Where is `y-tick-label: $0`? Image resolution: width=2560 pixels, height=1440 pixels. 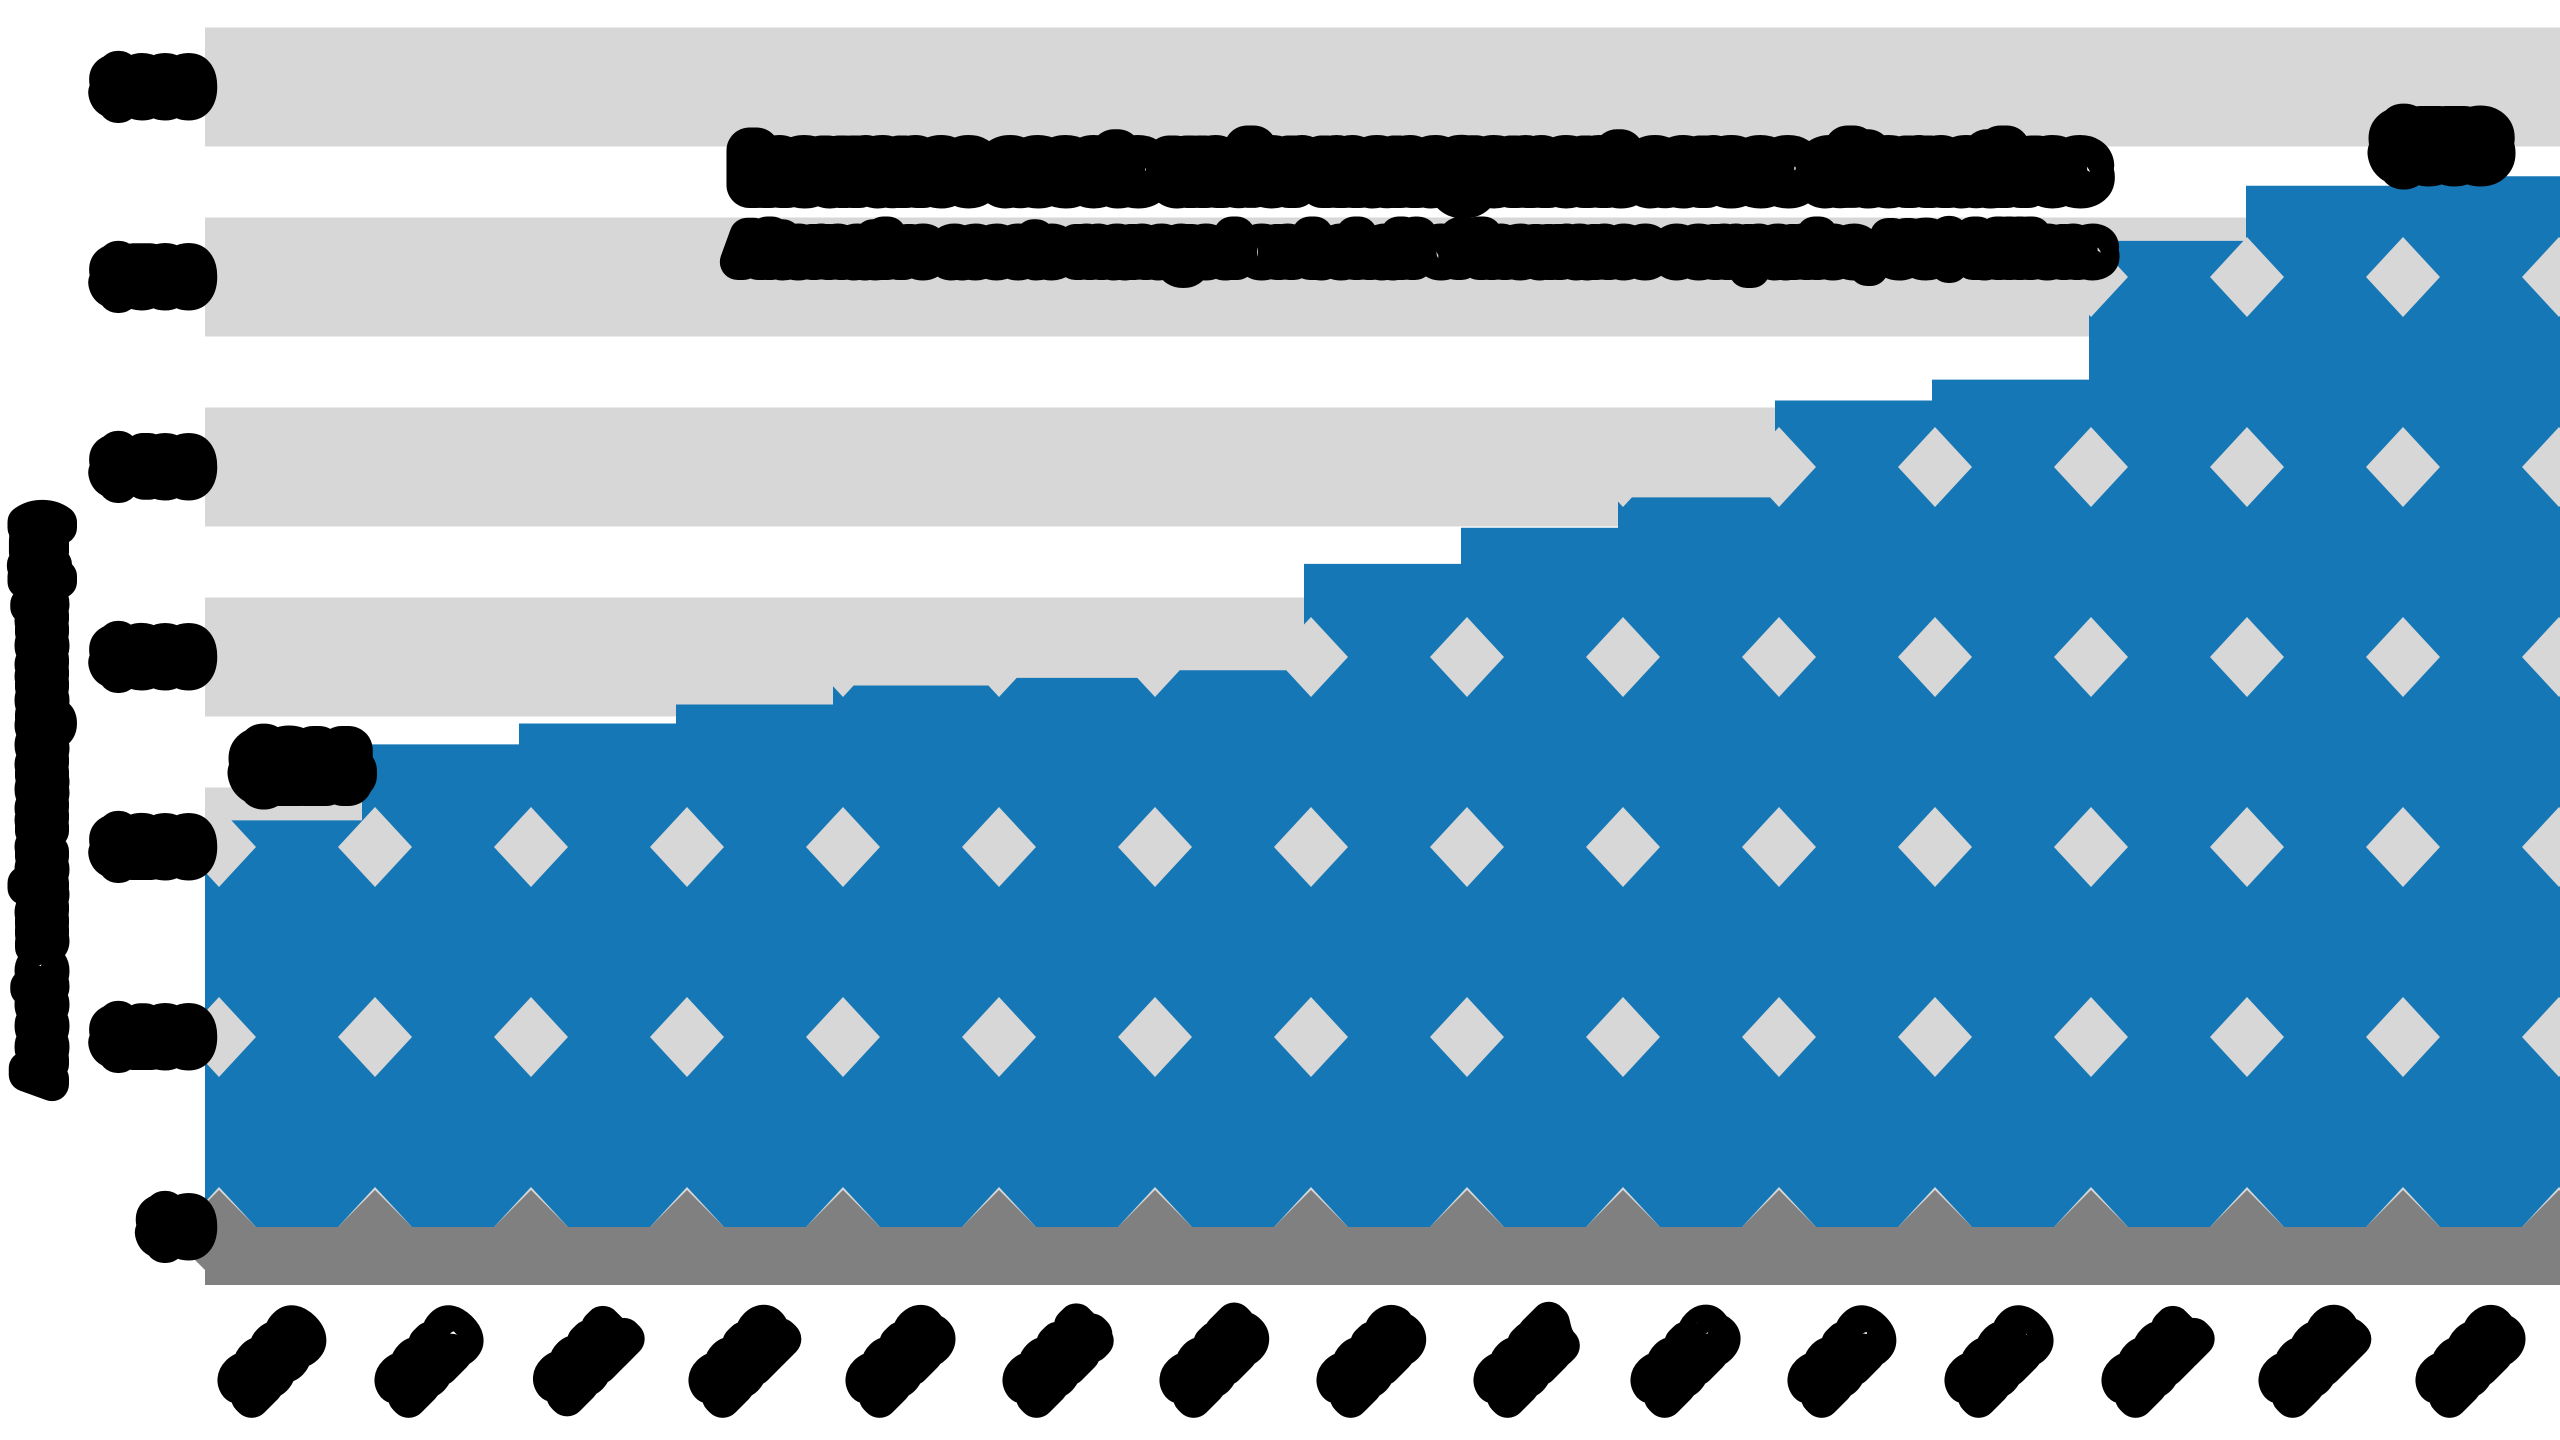
y-tick-label: $0 is located at coordinates (176, 1226).